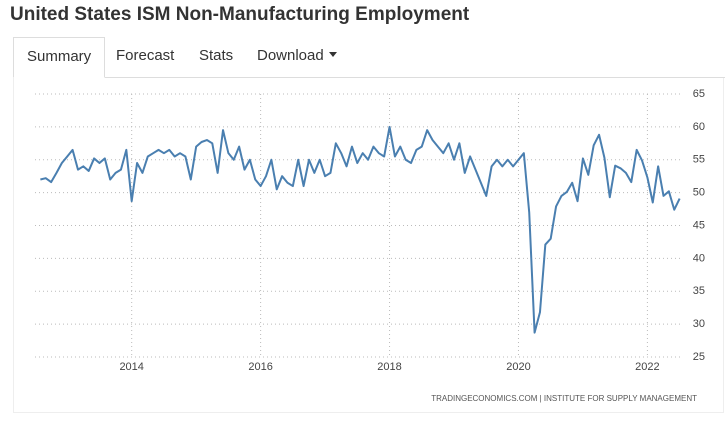 The image size is (725, 429). What do you see at coordinates (699, 160) in the screenshot?
I see `y-tick-label: 55` at bounding box center [699, 160].